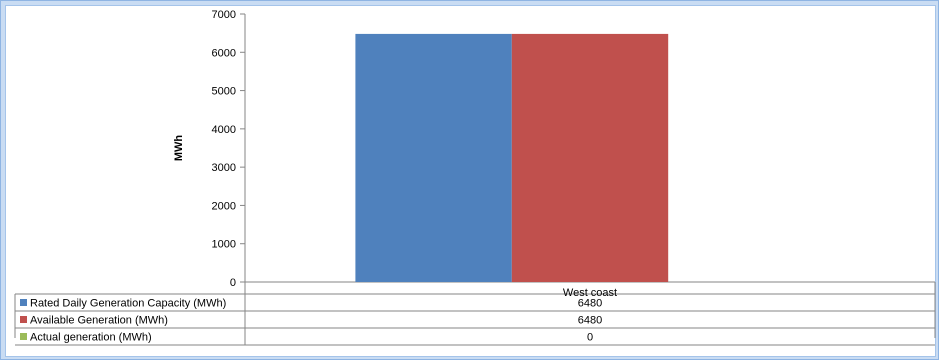  Describe the element at coordinates (590, 321) in the screenshot. I see `data-value-2: 6480` at that location.